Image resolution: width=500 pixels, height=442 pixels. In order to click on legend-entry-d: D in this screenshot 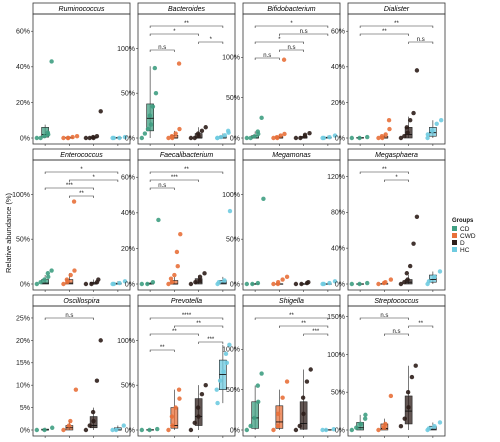, I will do `click(458, 243)`.